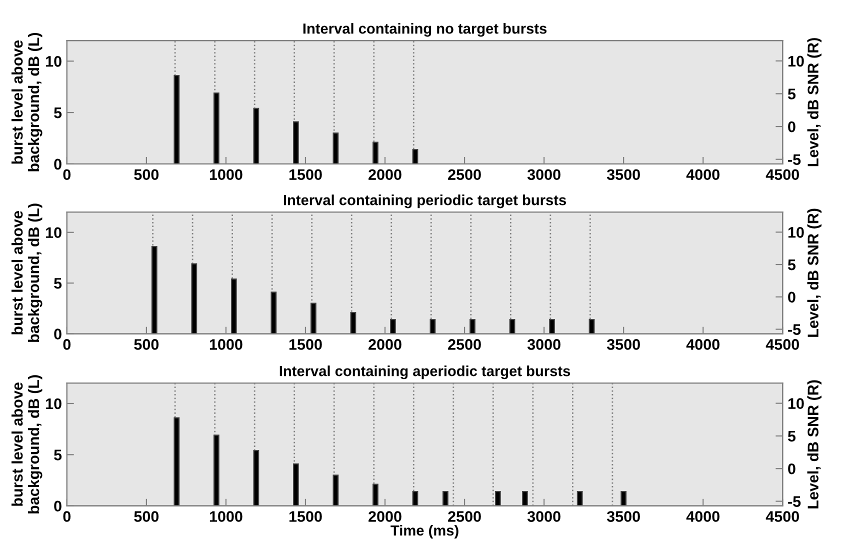 This screenshot has height=541, width=847. What do you see at coordinates (425, 30) in the screenshot?
I see `chart-title: Interval containing no target bursts` at bounding box center [425, 30].